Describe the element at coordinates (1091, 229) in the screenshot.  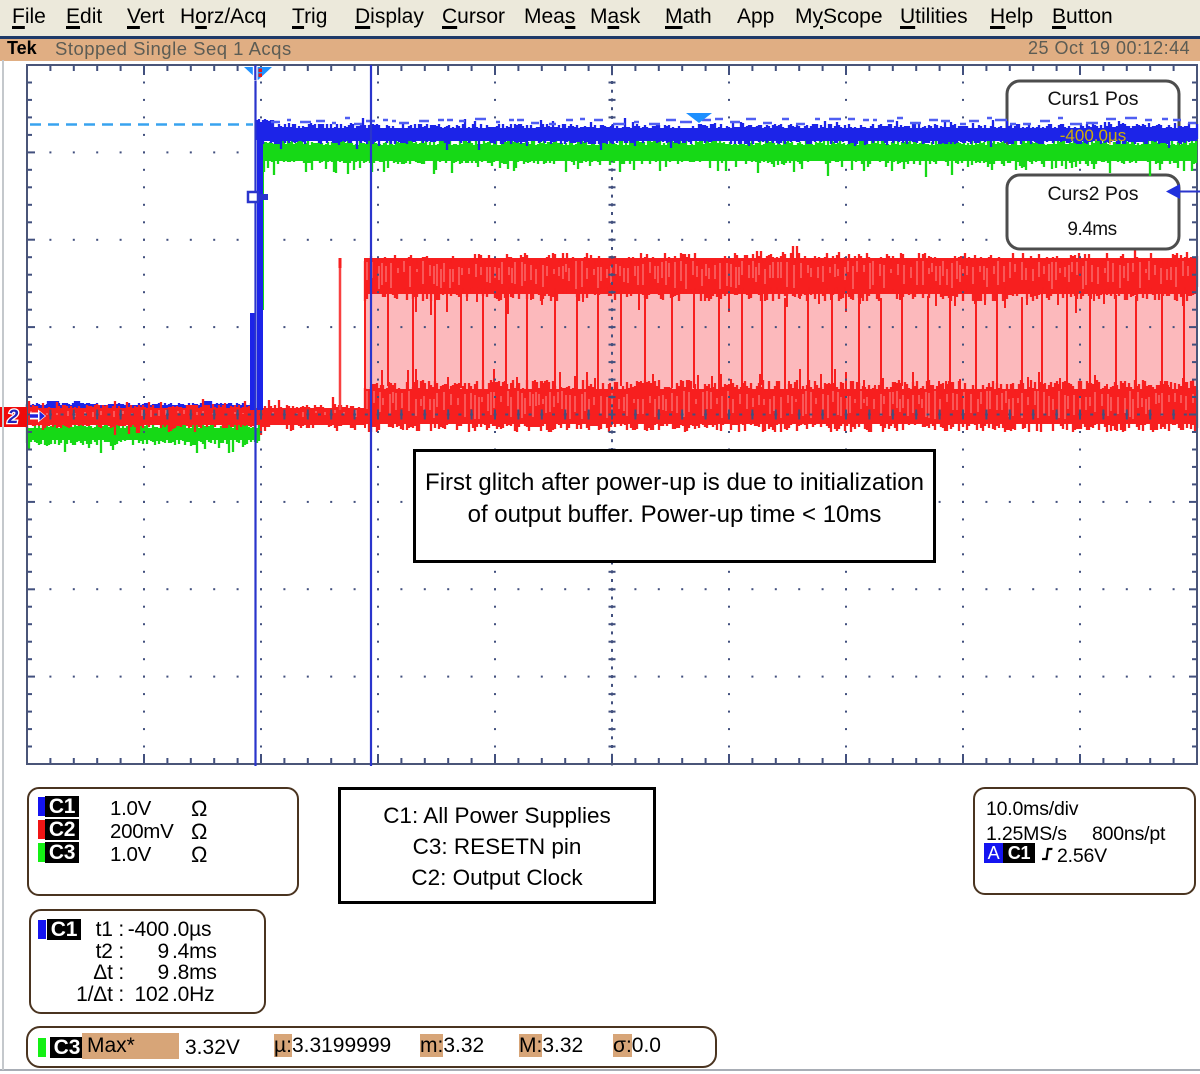
I see `svg-text: 9.4ms` at that location.